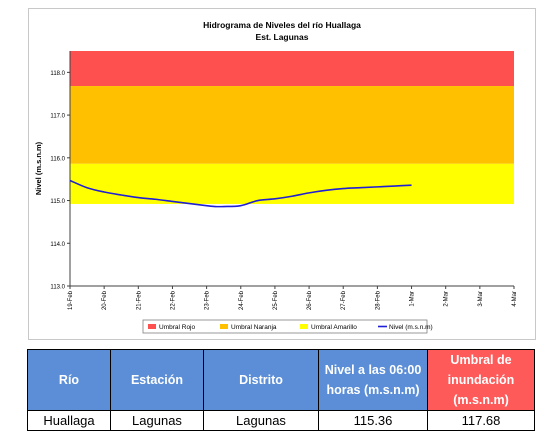 This screenshot has width=560, height=440. Describe the element at coordinates (344, 300) in the screenshot. I see `x-tick-label-8: 27-Feb` at that location.